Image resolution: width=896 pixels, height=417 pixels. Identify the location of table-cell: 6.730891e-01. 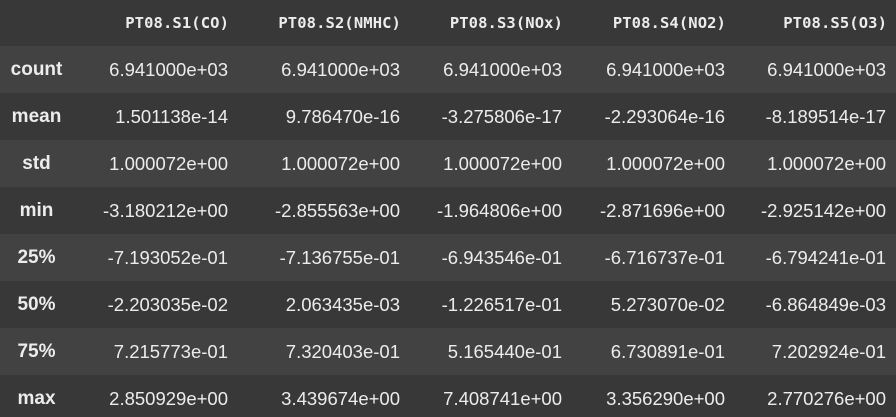
(667, 351).